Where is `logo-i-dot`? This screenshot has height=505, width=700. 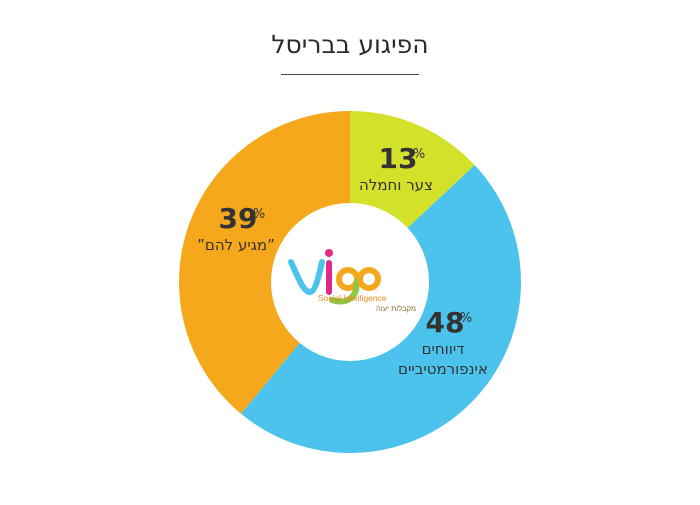
logo-i-dot is located at coordinates (329, 253).